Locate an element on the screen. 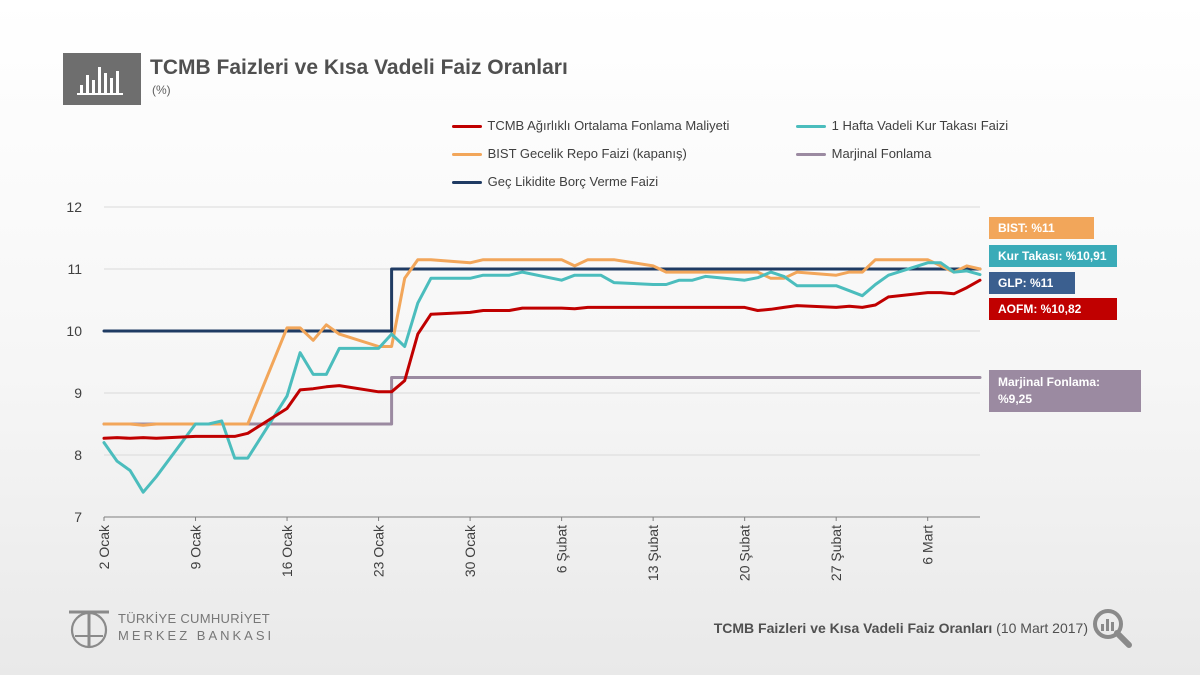  series-line-glp is located at coordinates (542, 300).